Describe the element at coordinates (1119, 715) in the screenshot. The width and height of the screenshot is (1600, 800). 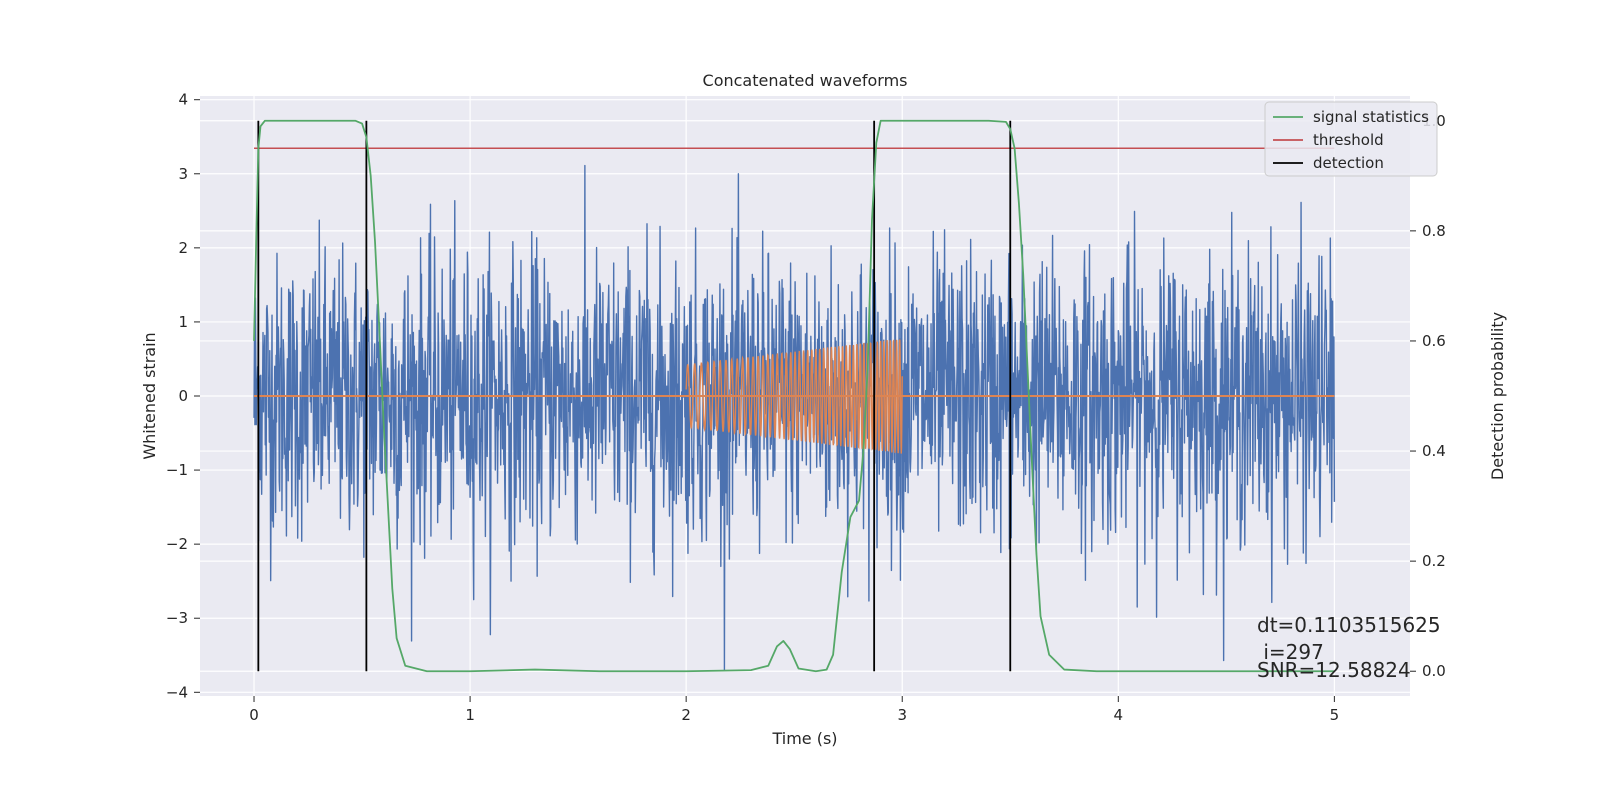
I see `x-tick-label: 4` at that location.